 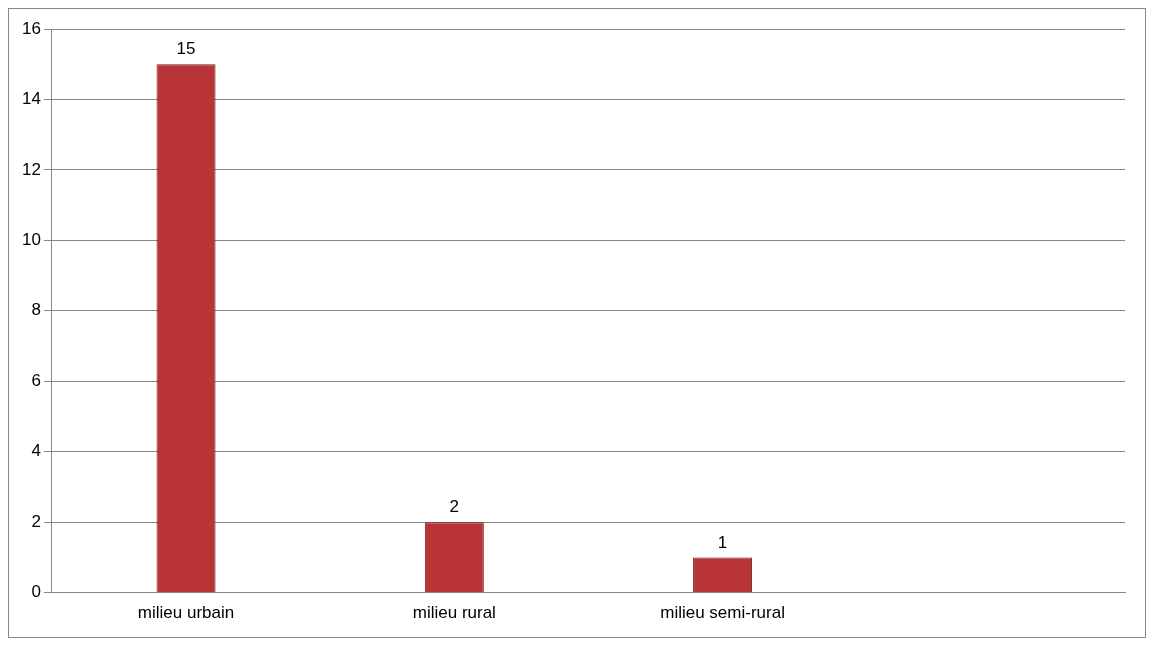 I want to click on y-tick-label: 6, so click(x=36, y=380).